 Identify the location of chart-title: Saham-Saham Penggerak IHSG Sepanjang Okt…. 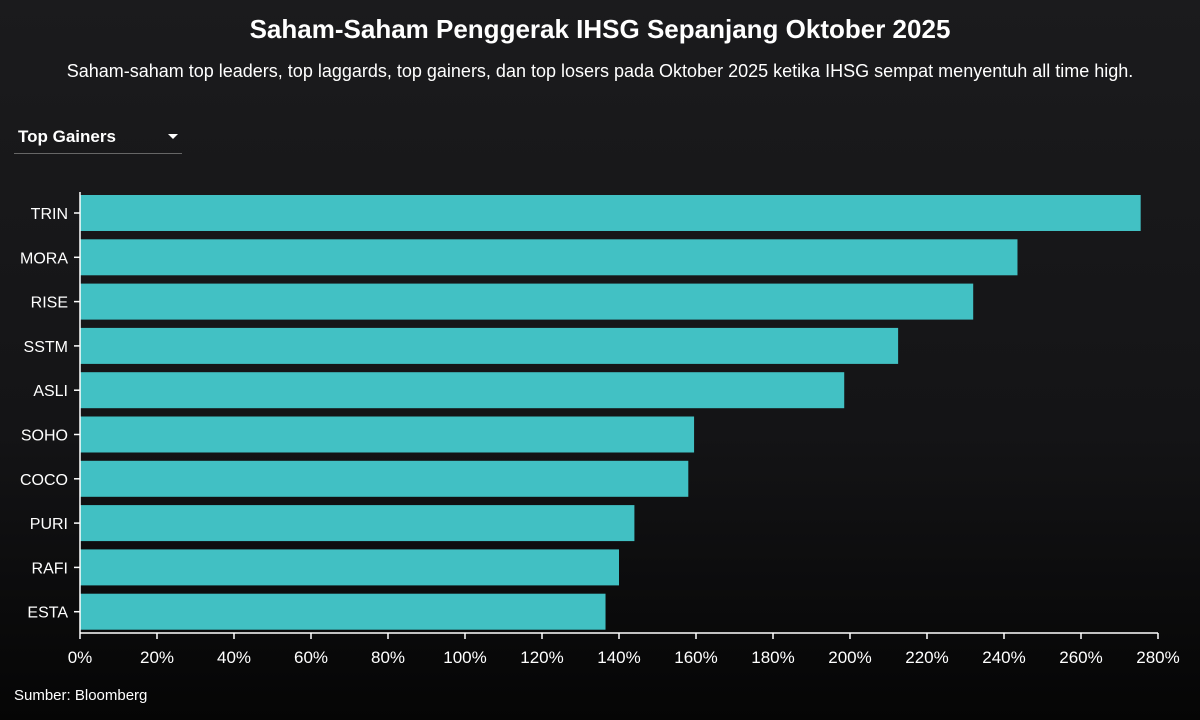
(600, 29).